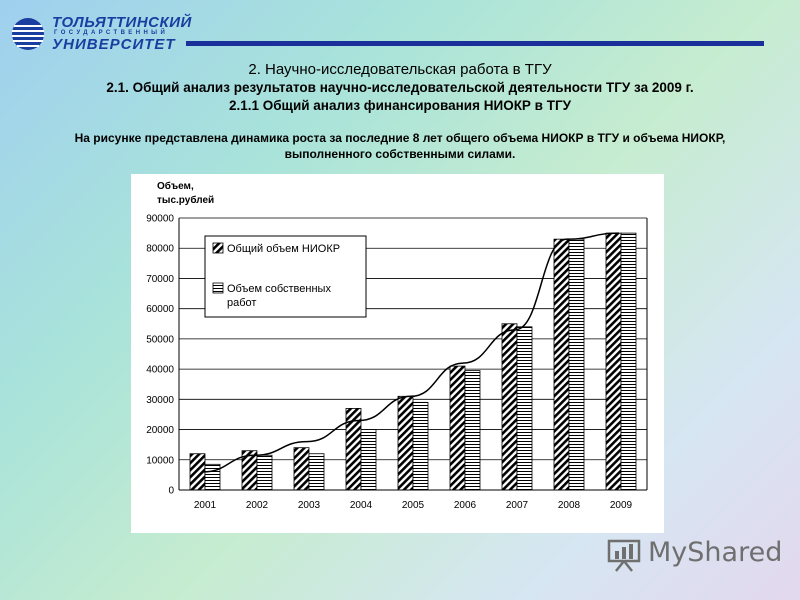 The width and height of the screenshot is (800, 600). What do you see at coordinates (624, 555) in the screenshot?
I see `presentation-board-icon` at bounding box center [624, 555].